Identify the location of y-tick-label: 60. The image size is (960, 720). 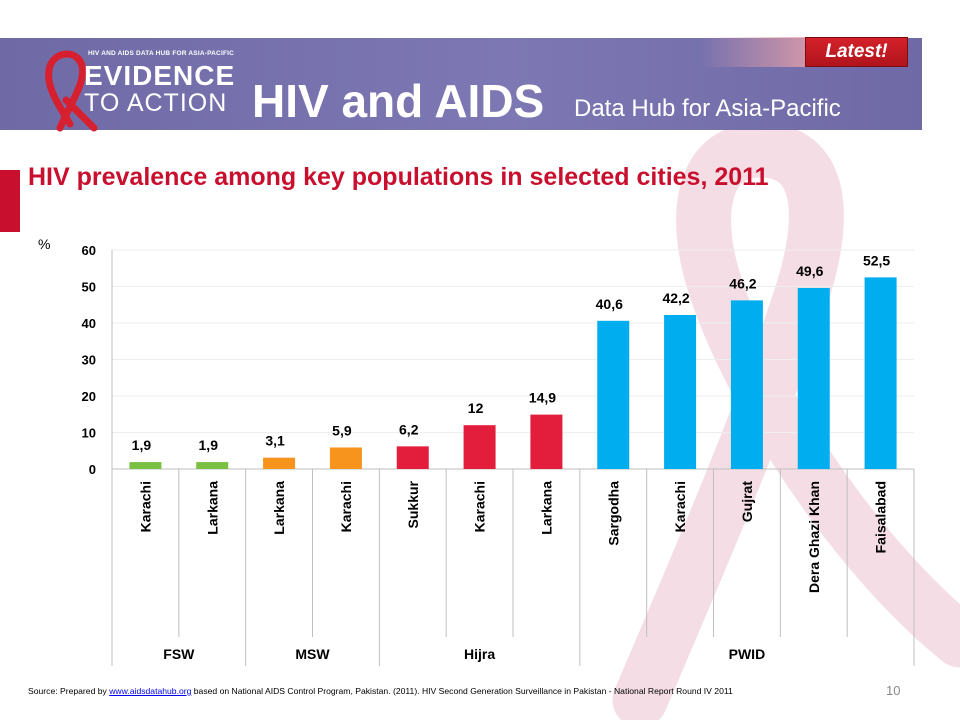
(89, 250).